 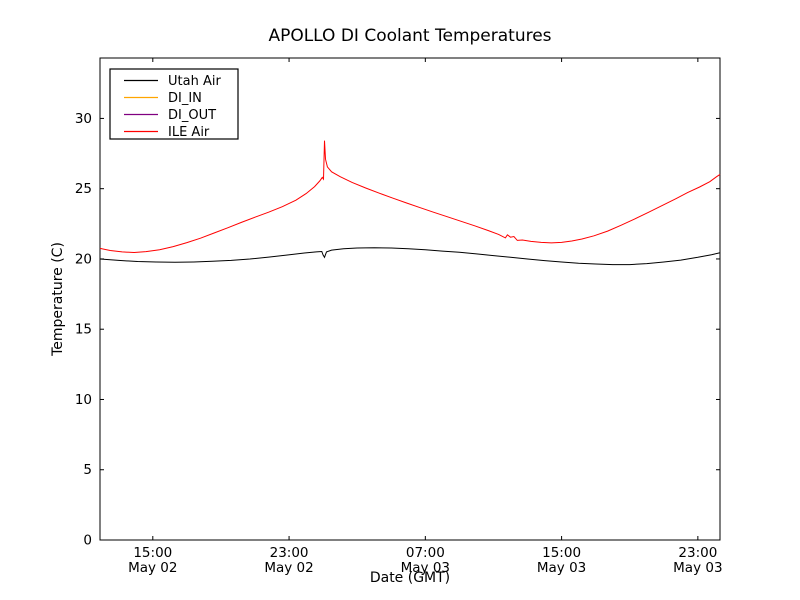 I want to click on y-tick-label: 5, so click(x=87, y=470).